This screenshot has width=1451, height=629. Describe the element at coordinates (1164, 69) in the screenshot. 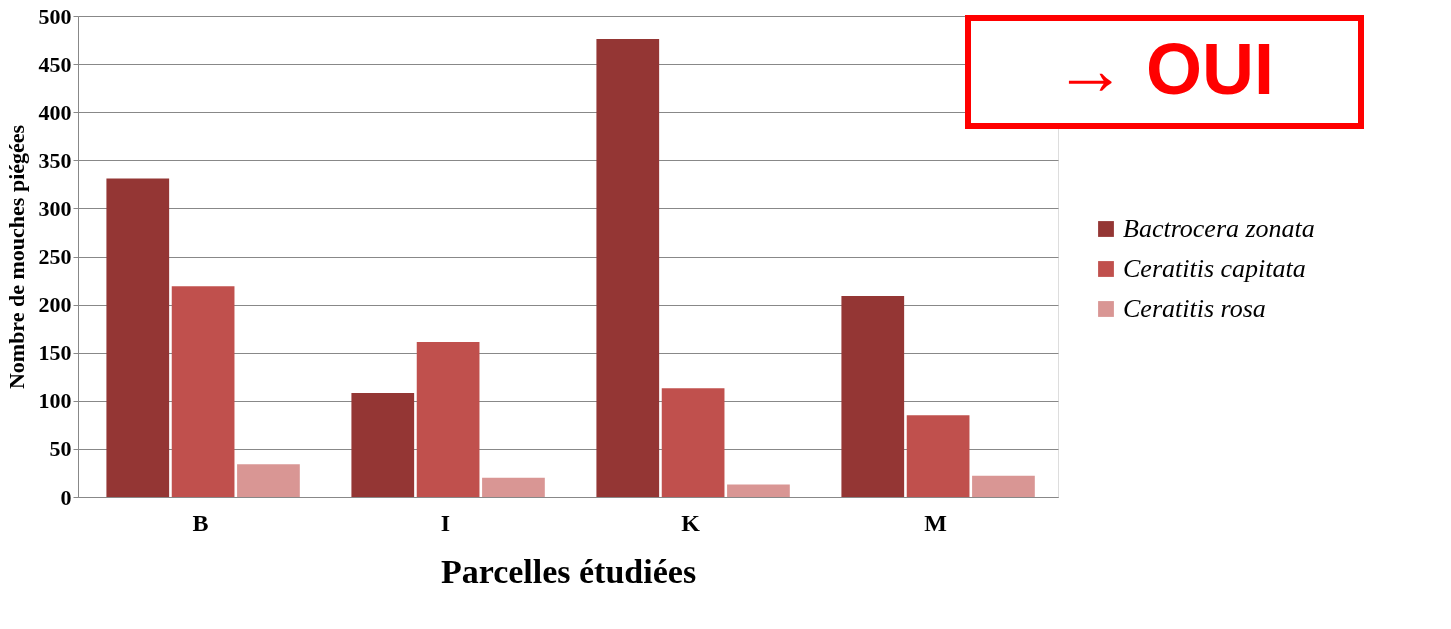

I see `annotation: → OUI` at that location.